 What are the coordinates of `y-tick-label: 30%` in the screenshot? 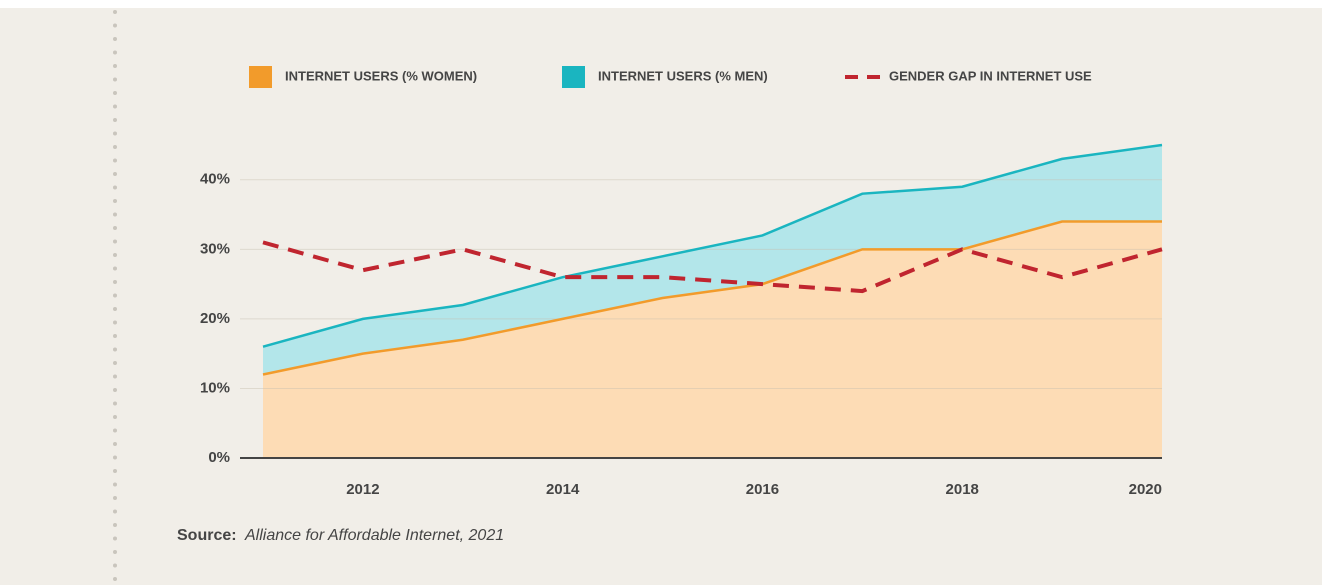 It's located at (215, 248).